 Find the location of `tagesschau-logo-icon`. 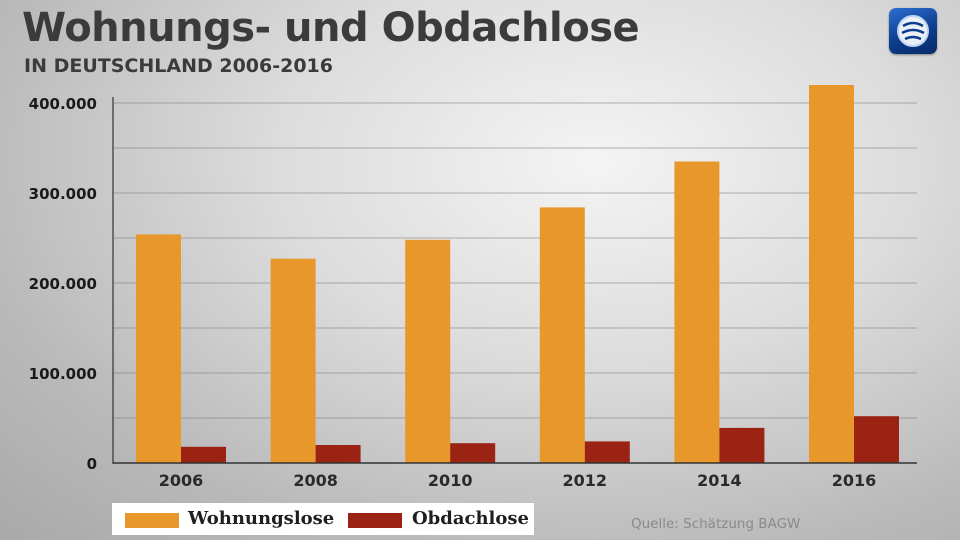

tagesschau-logo-icon is located at coordinates (913, 31).